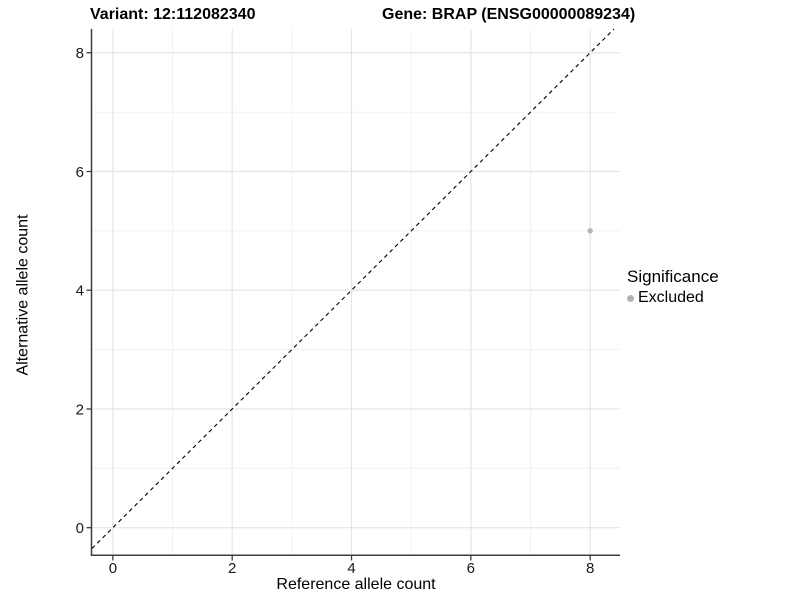 Image resolution: width=800 pixels, height=600 pixels. Describe the element at coordinates (673, 276) in the screenshot. I see `legend-title: Significance` at that location.